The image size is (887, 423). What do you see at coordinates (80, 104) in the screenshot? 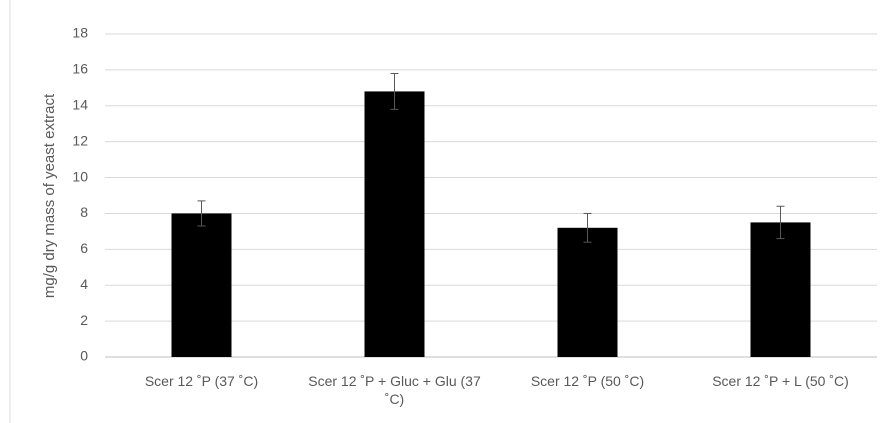
I see `y-tick-label: 14` at bounding box center [80, 104].